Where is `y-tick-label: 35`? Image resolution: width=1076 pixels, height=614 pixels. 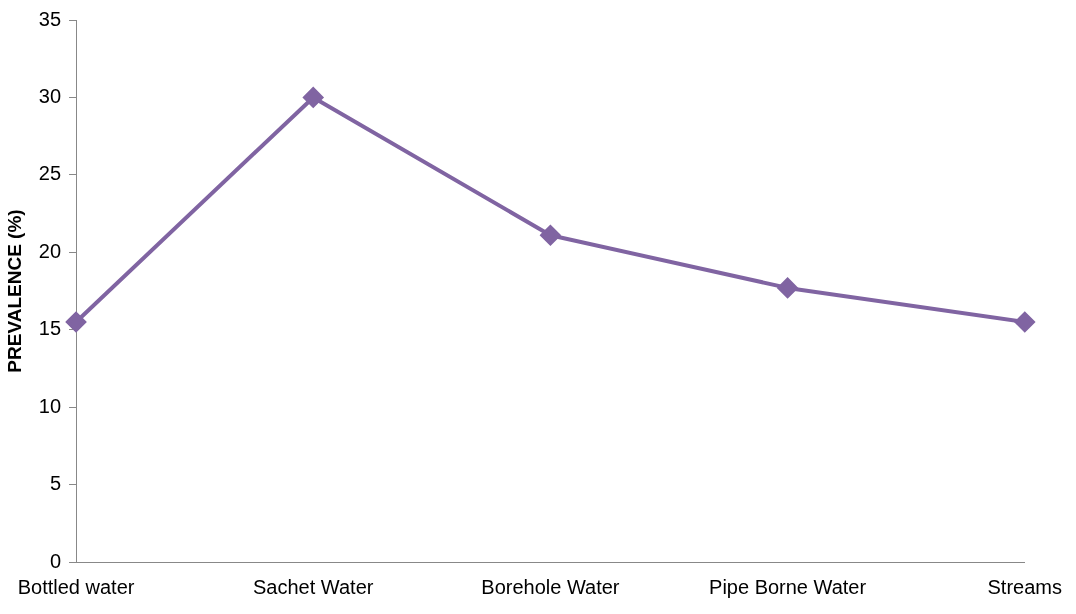
y-tick-label: 35 is located at coordinates (50, 18).